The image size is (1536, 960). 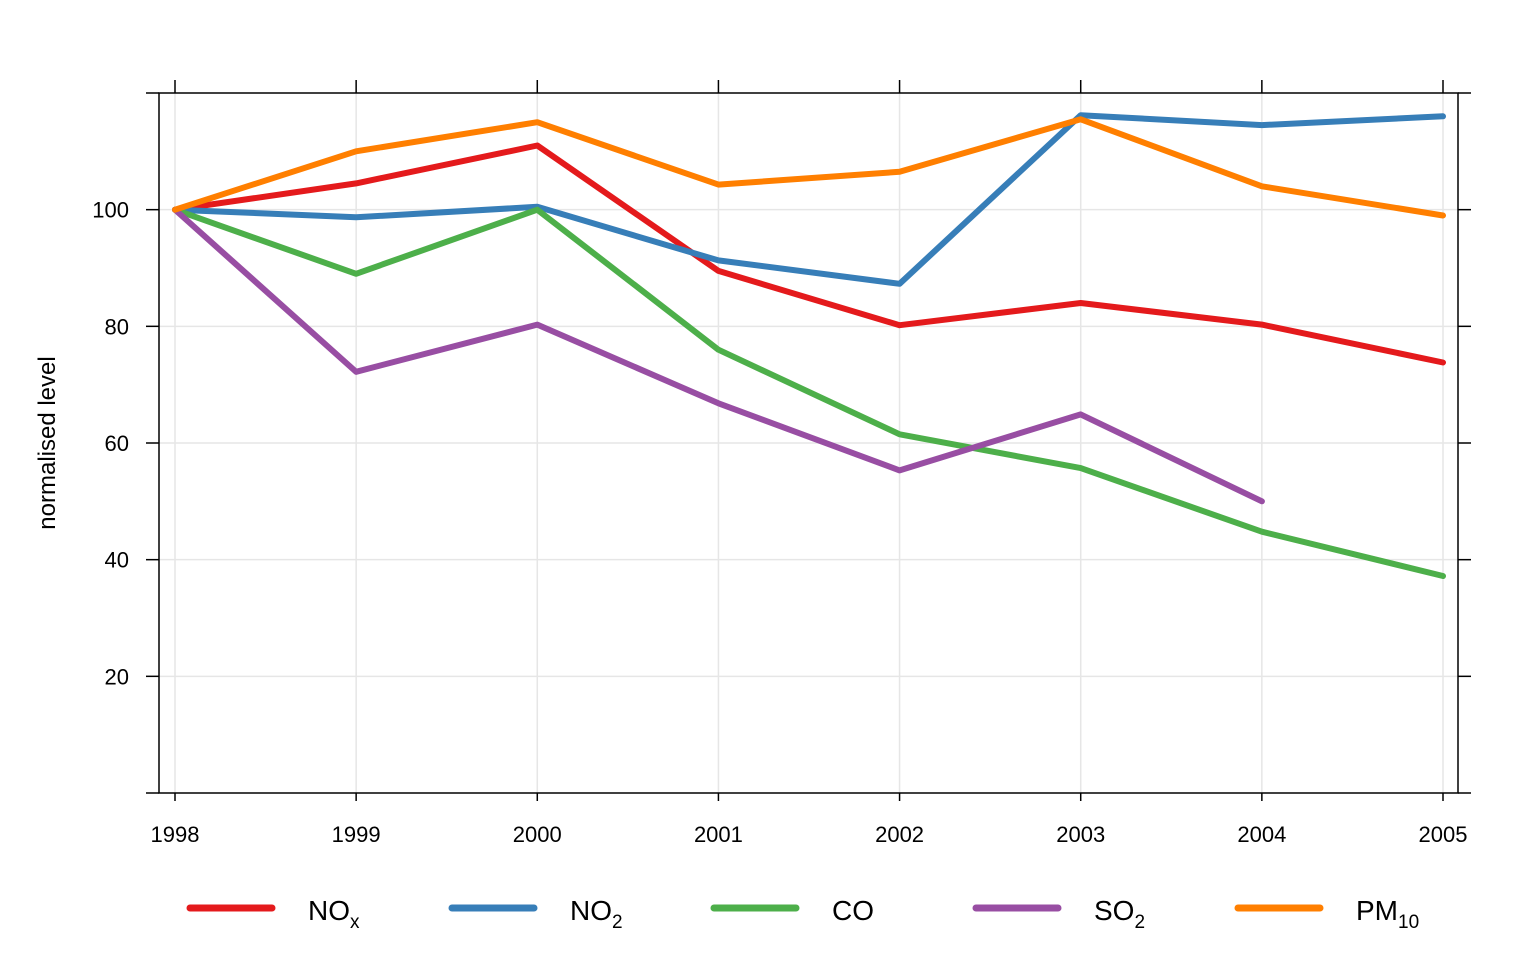 I want to click on x-tick-label: 2000, so click(x=537, y=834).